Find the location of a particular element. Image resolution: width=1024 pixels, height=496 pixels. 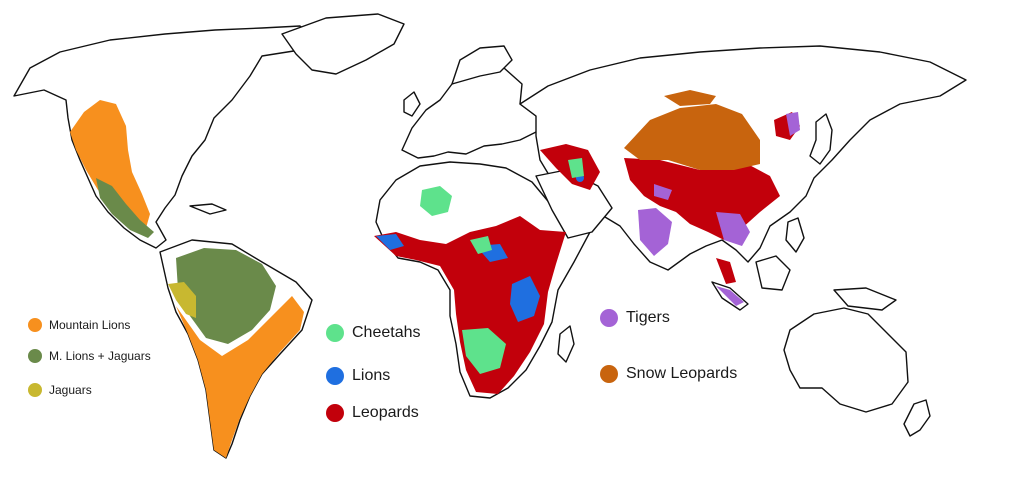

mountain-lions-label: Mountain Lions is located at coordinates (90, 325).